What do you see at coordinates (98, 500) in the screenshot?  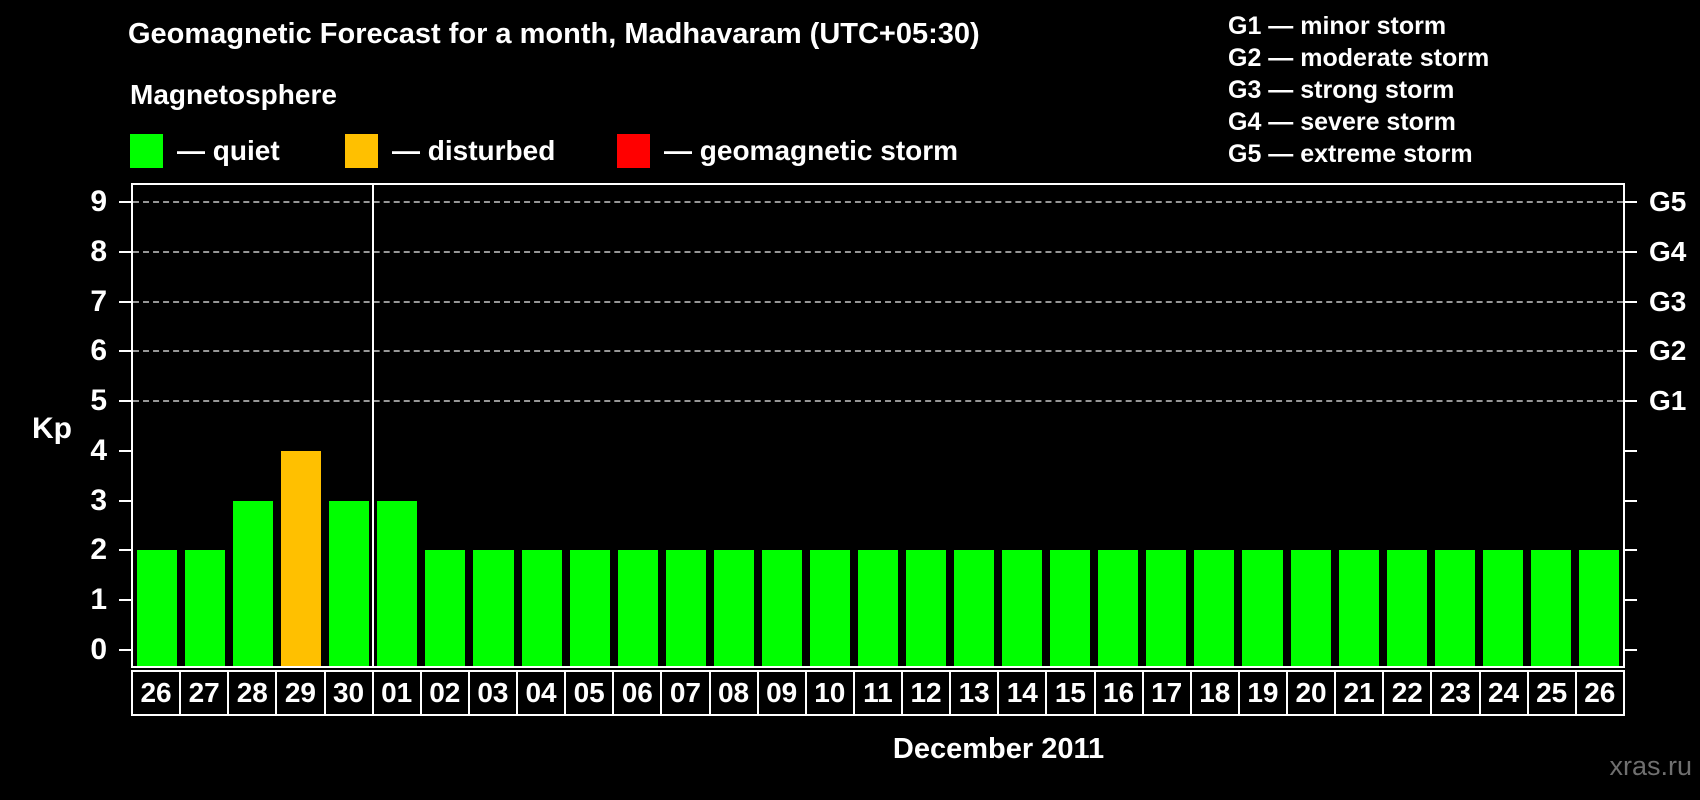 I see `y-tick-label: 3` at bounding box center [98, 500].